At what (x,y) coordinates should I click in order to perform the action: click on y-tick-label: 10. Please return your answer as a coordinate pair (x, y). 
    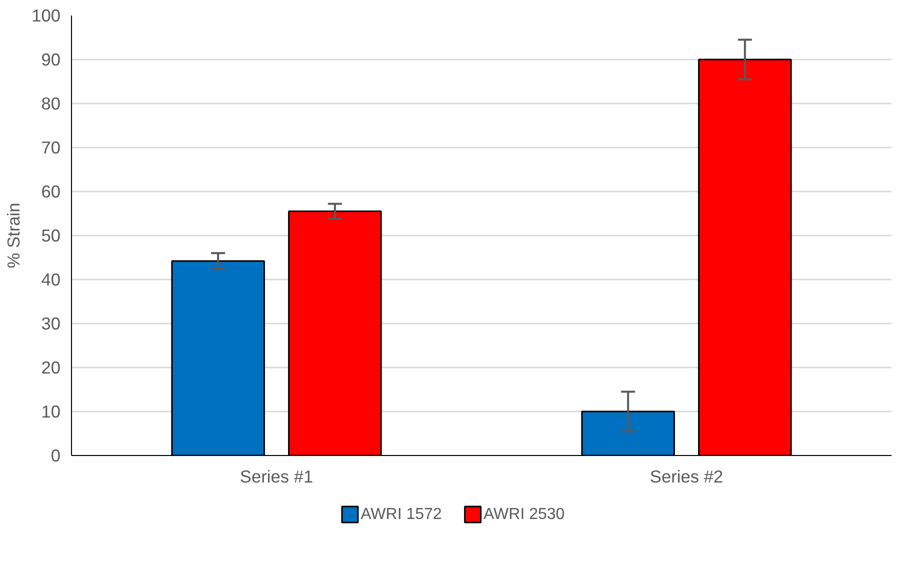
    Looking at the image, I should click on (51, 412).